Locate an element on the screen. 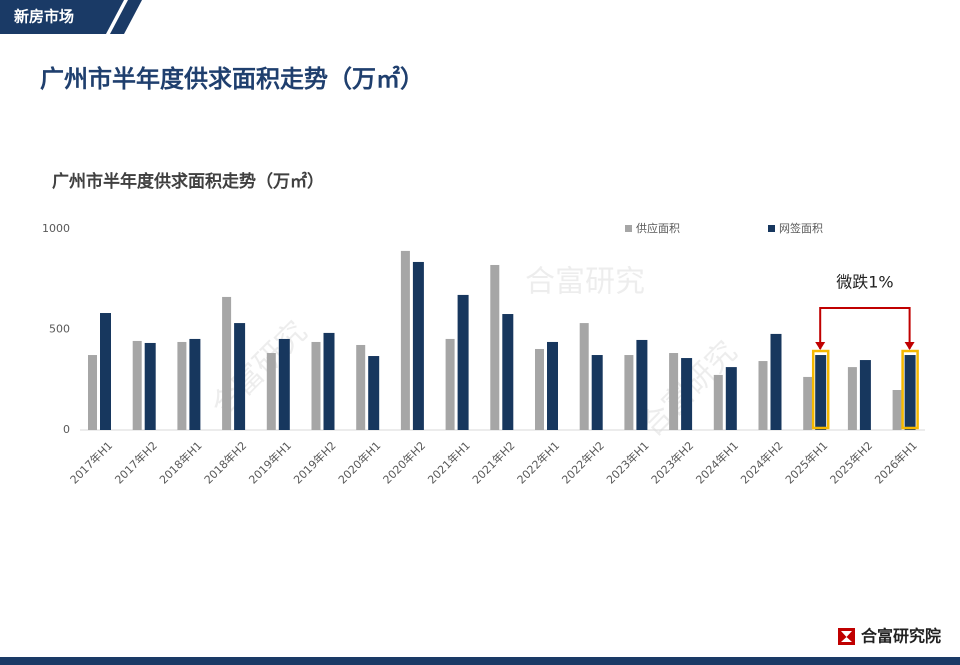 This screenshot has height=665, width=960. x-tick-label: 2018年H2 is located at coordinates (225, 462).